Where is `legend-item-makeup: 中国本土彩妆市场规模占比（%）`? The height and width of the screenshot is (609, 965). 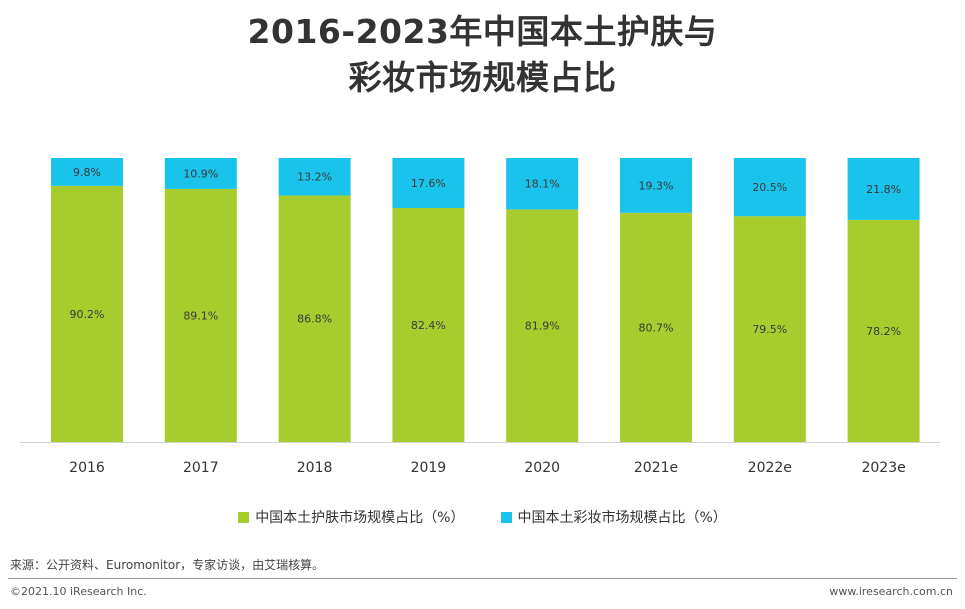
legend-item-makeup: 中国本土彩妆市场规模占比（%） is located at coordinates (613, 517).